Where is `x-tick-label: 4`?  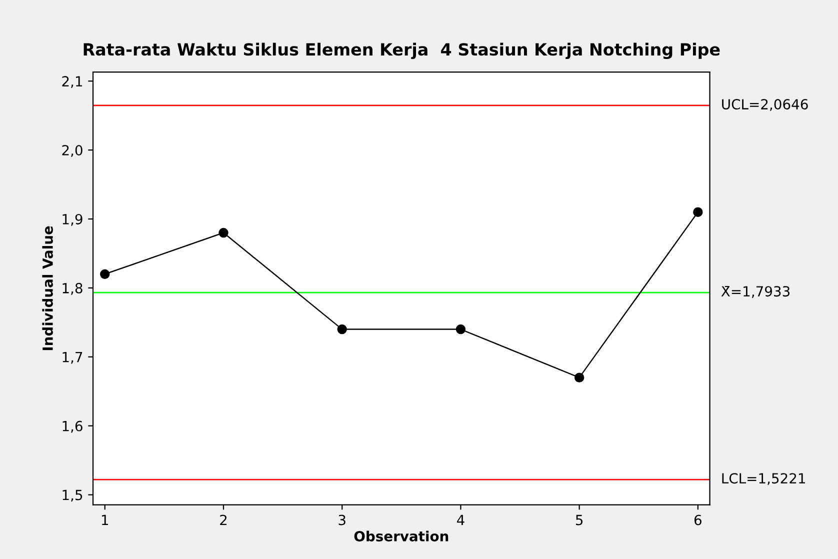 x-tick-label: 4 is located at coordinates (460, 520).